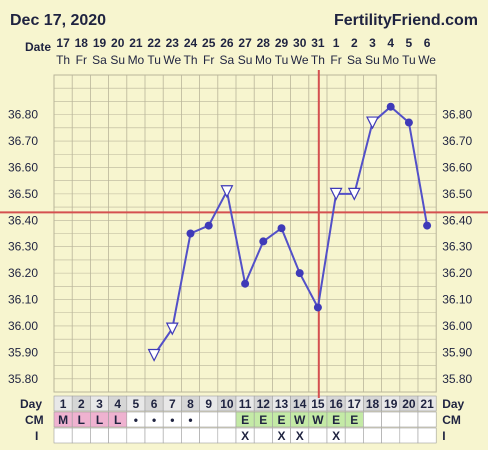 The image size is (488, 450). I want to click on y-tick-label-right: 36.30, so click(457, 247).